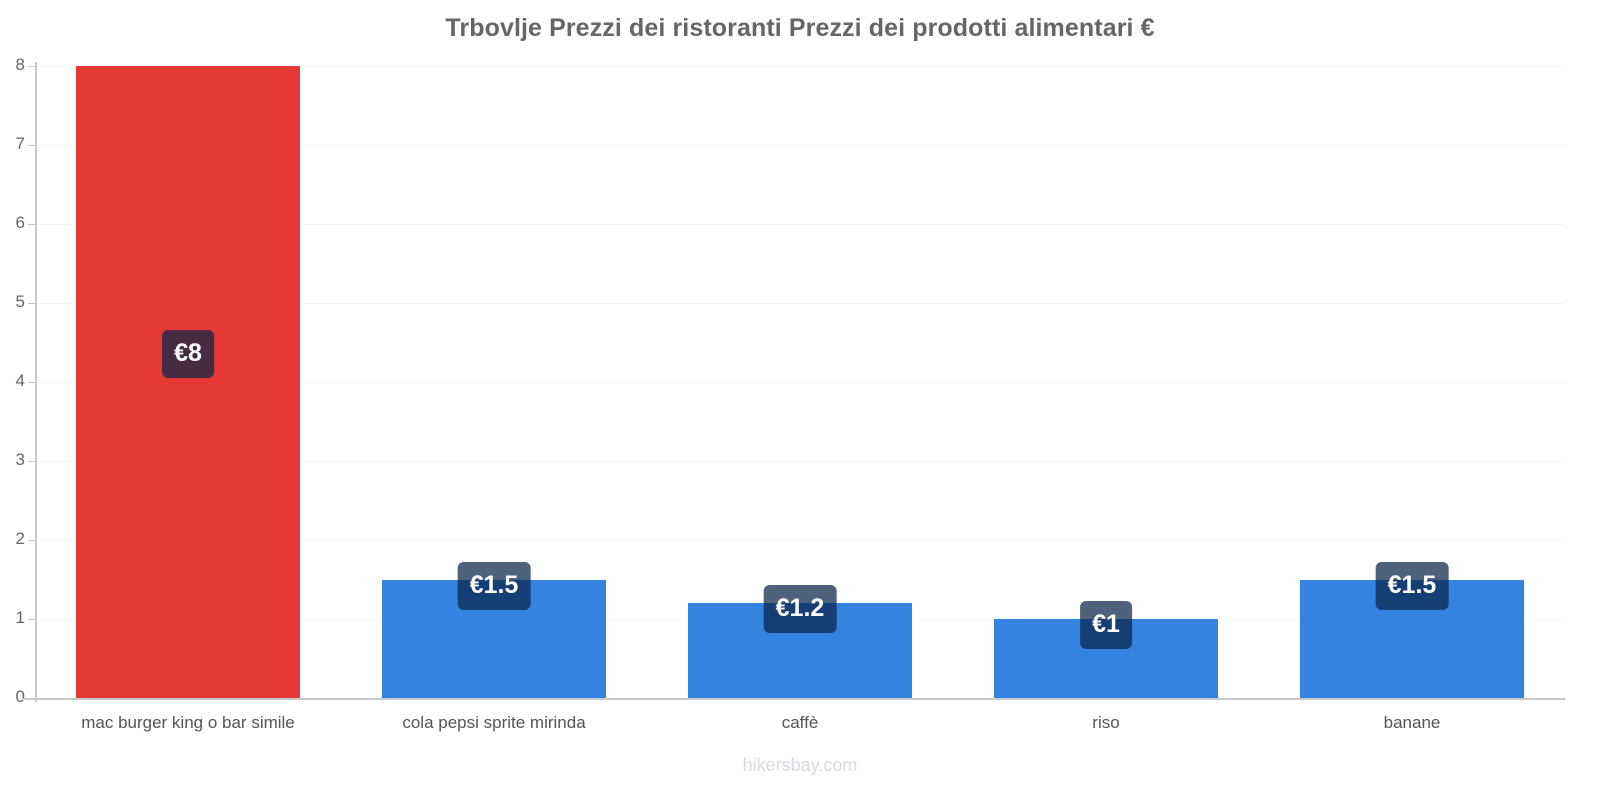  I want to click on footer-attribution: hikersbay.com, so click(800, 765).